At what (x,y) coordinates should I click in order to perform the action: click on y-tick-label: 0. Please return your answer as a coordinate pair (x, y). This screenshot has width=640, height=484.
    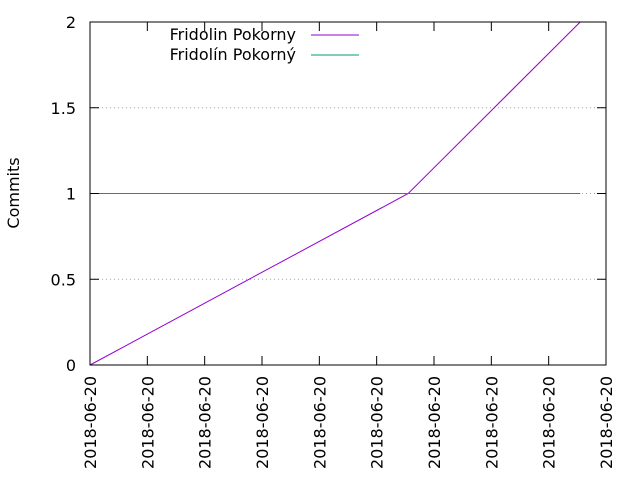
    Looking at the image, I should click on (71, 365).